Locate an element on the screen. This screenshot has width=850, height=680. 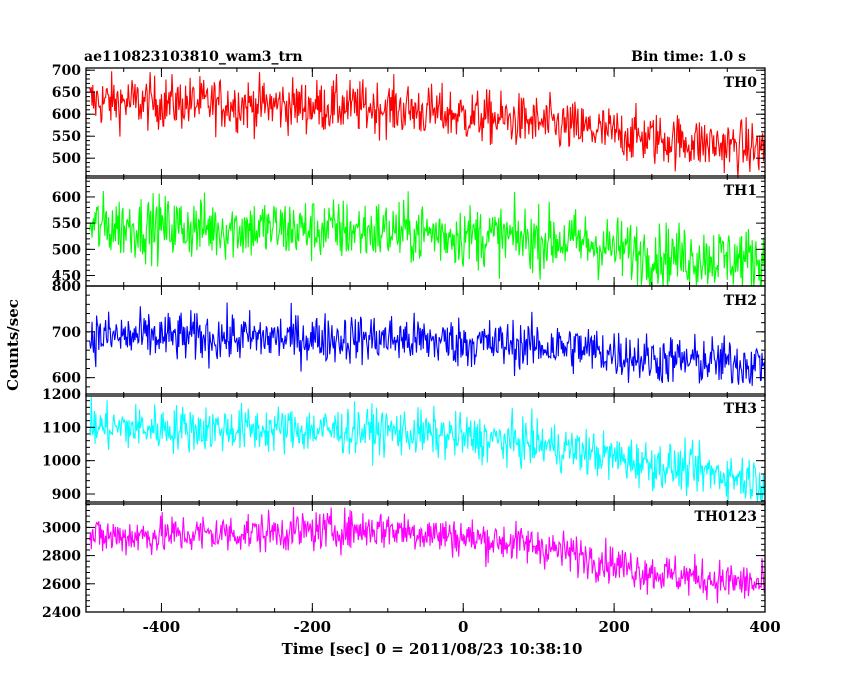
x-axis-label: Time [sec] 0 = 2011/08/23 10:38:10 is located at coordinates (432, 649).